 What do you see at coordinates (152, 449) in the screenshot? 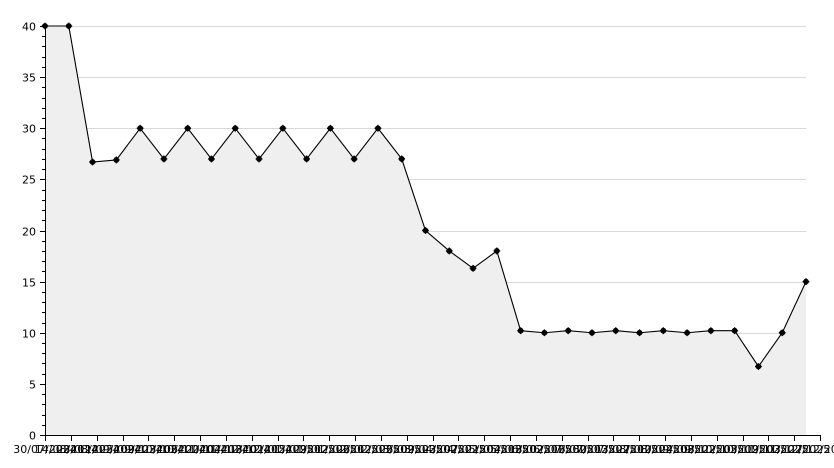
I see `x-axis-tick-label: 09/10/2024` at bounding box center [152, 449].